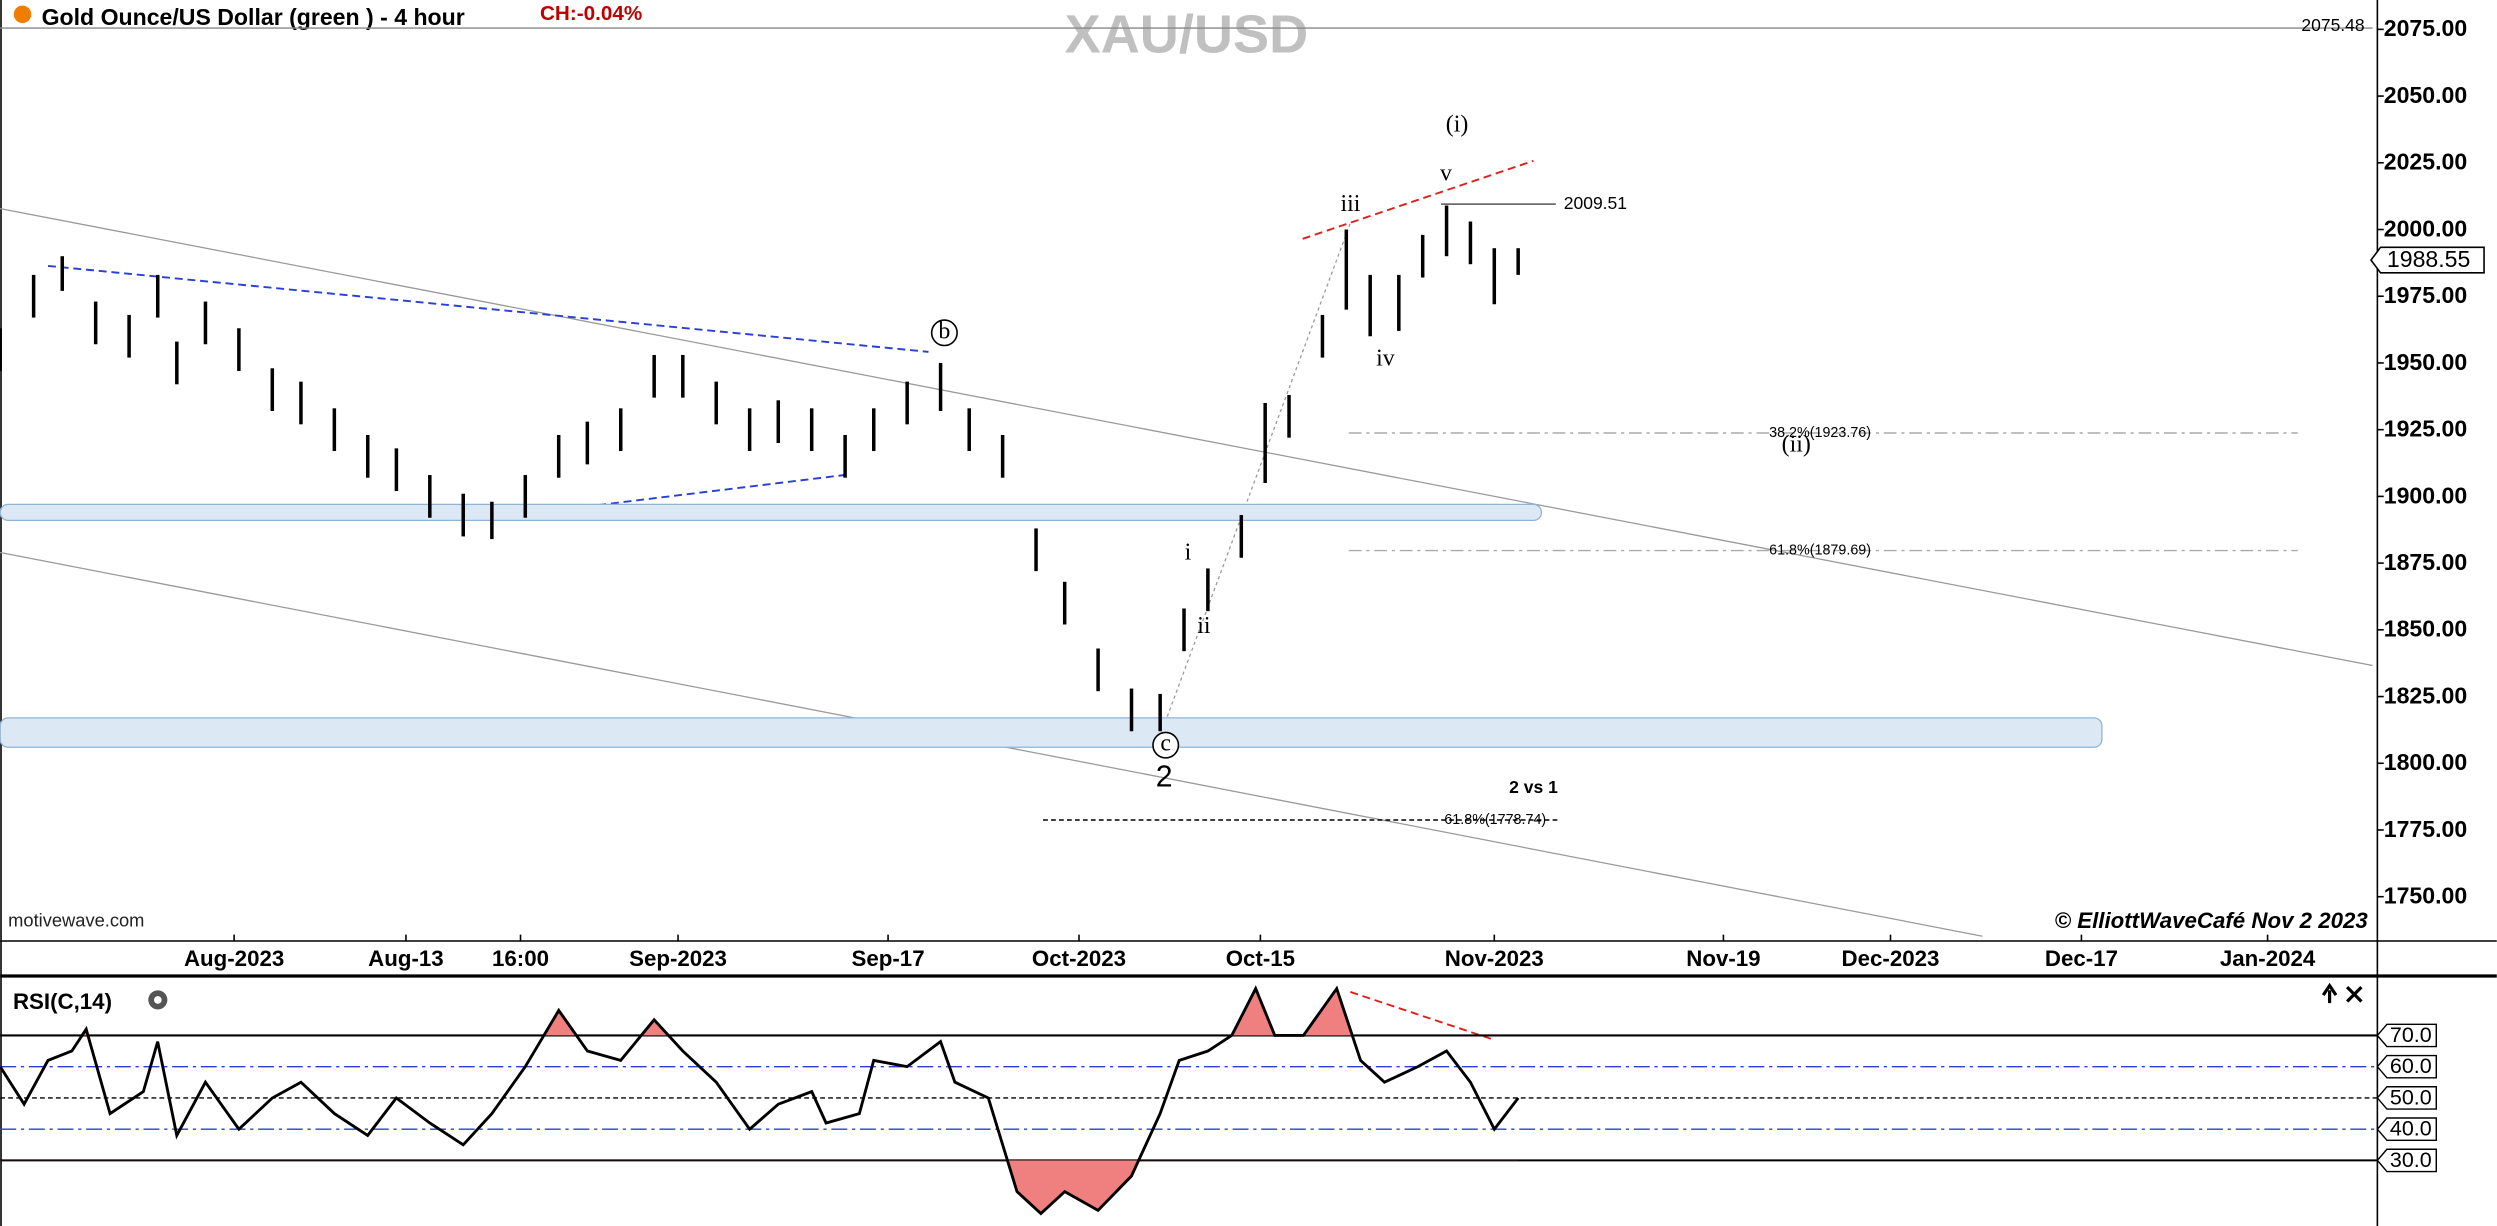 The image size is (2497, 1226). What do you see at coordinates (2354, 994) in the screenshot?
I see `close-button` at bounding box center [2354, 994].